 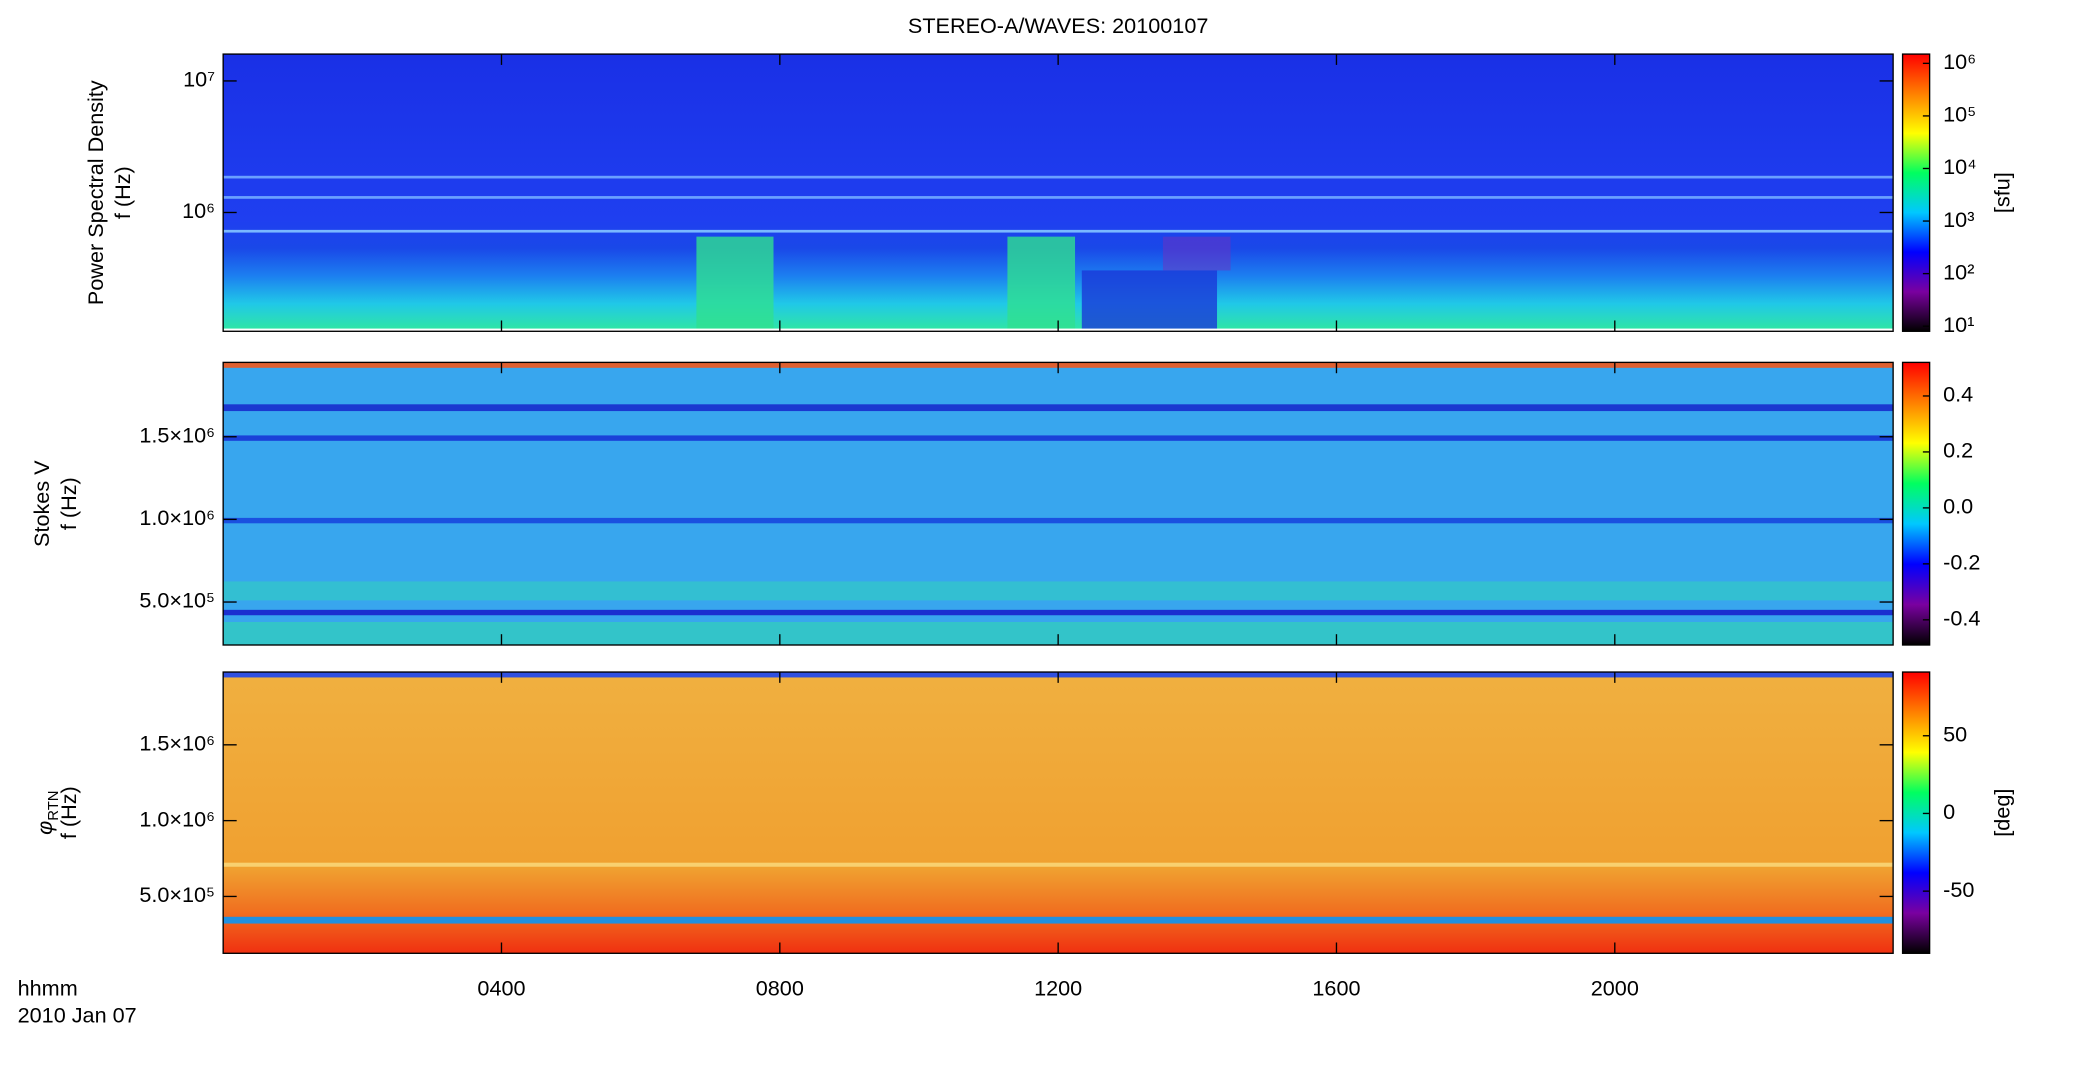 I want to click on chart-title: STEREO-A/WAVES: 20100107, so click(x=1058, y=25).